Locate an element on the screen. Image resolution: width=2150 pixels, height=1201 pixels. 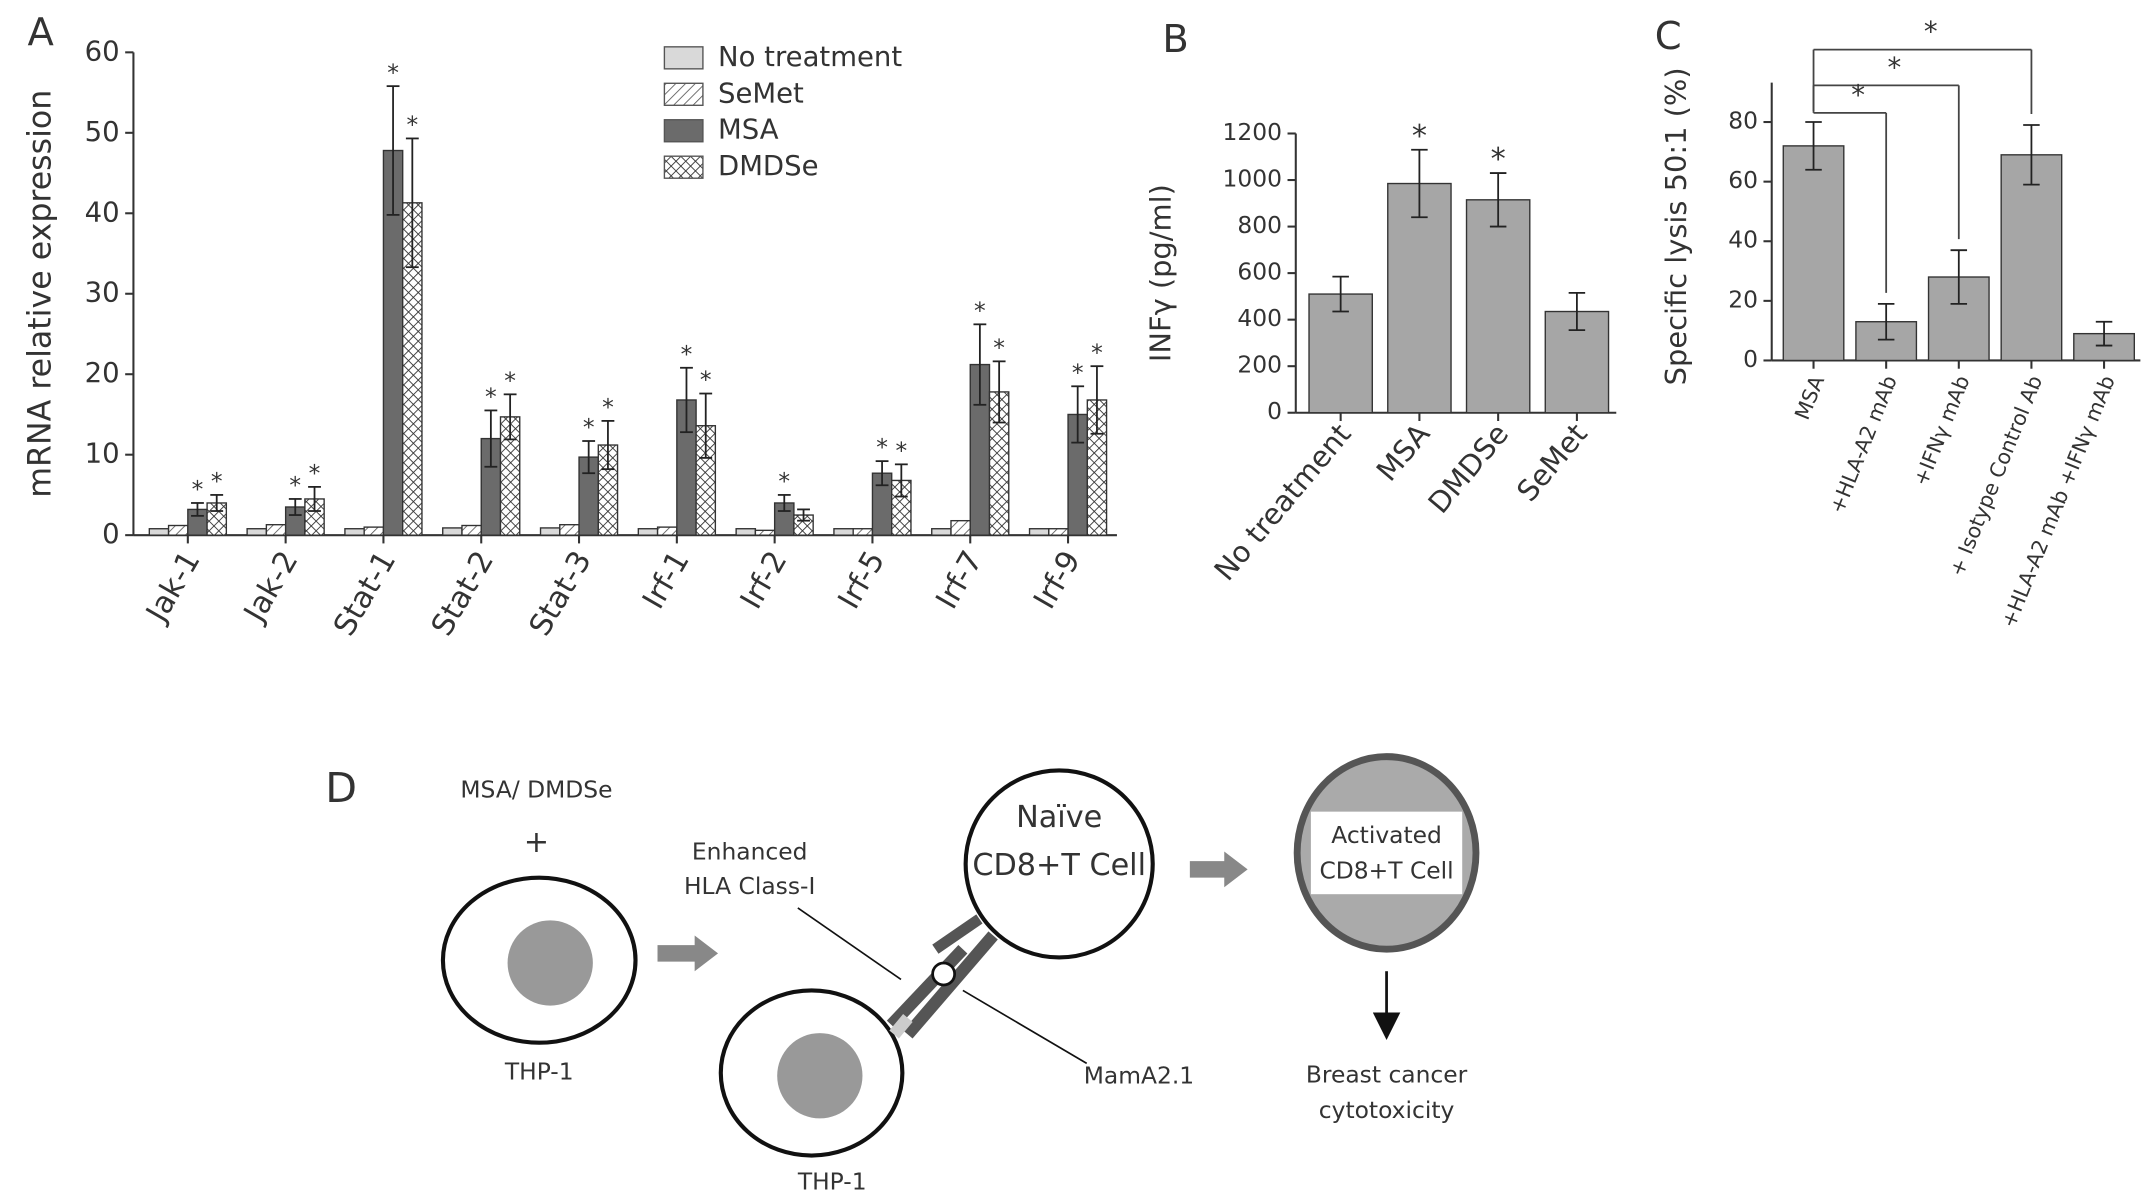
panel-label: B is located at coordinates (1175, 39).